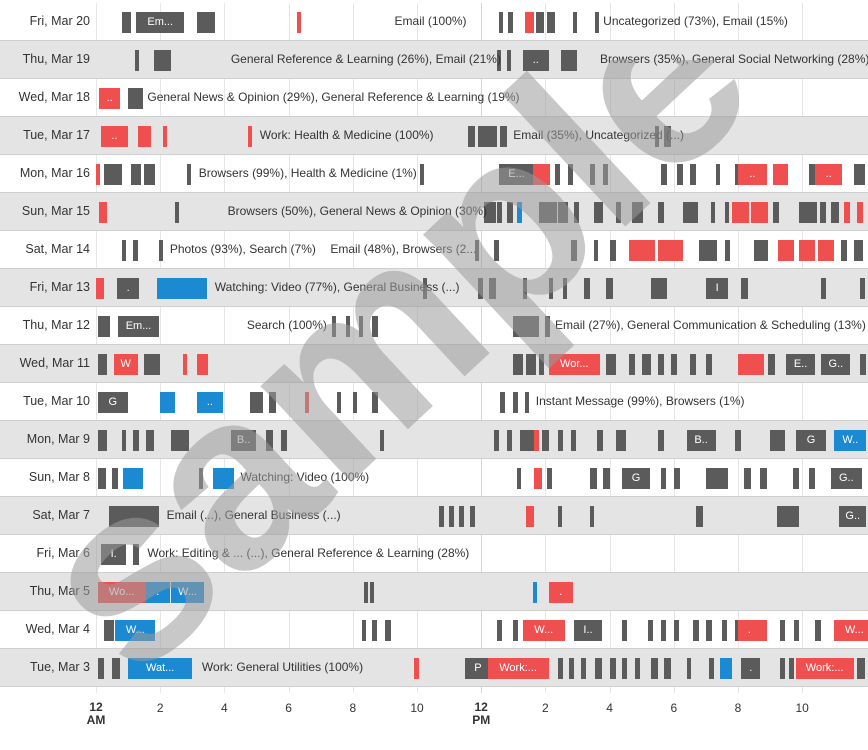 This screenshot has width=868, height=750. What do you see at coordinates (811, 440) in the screenshot?
I see `activity-block: G` at bounding box center [811, 440].